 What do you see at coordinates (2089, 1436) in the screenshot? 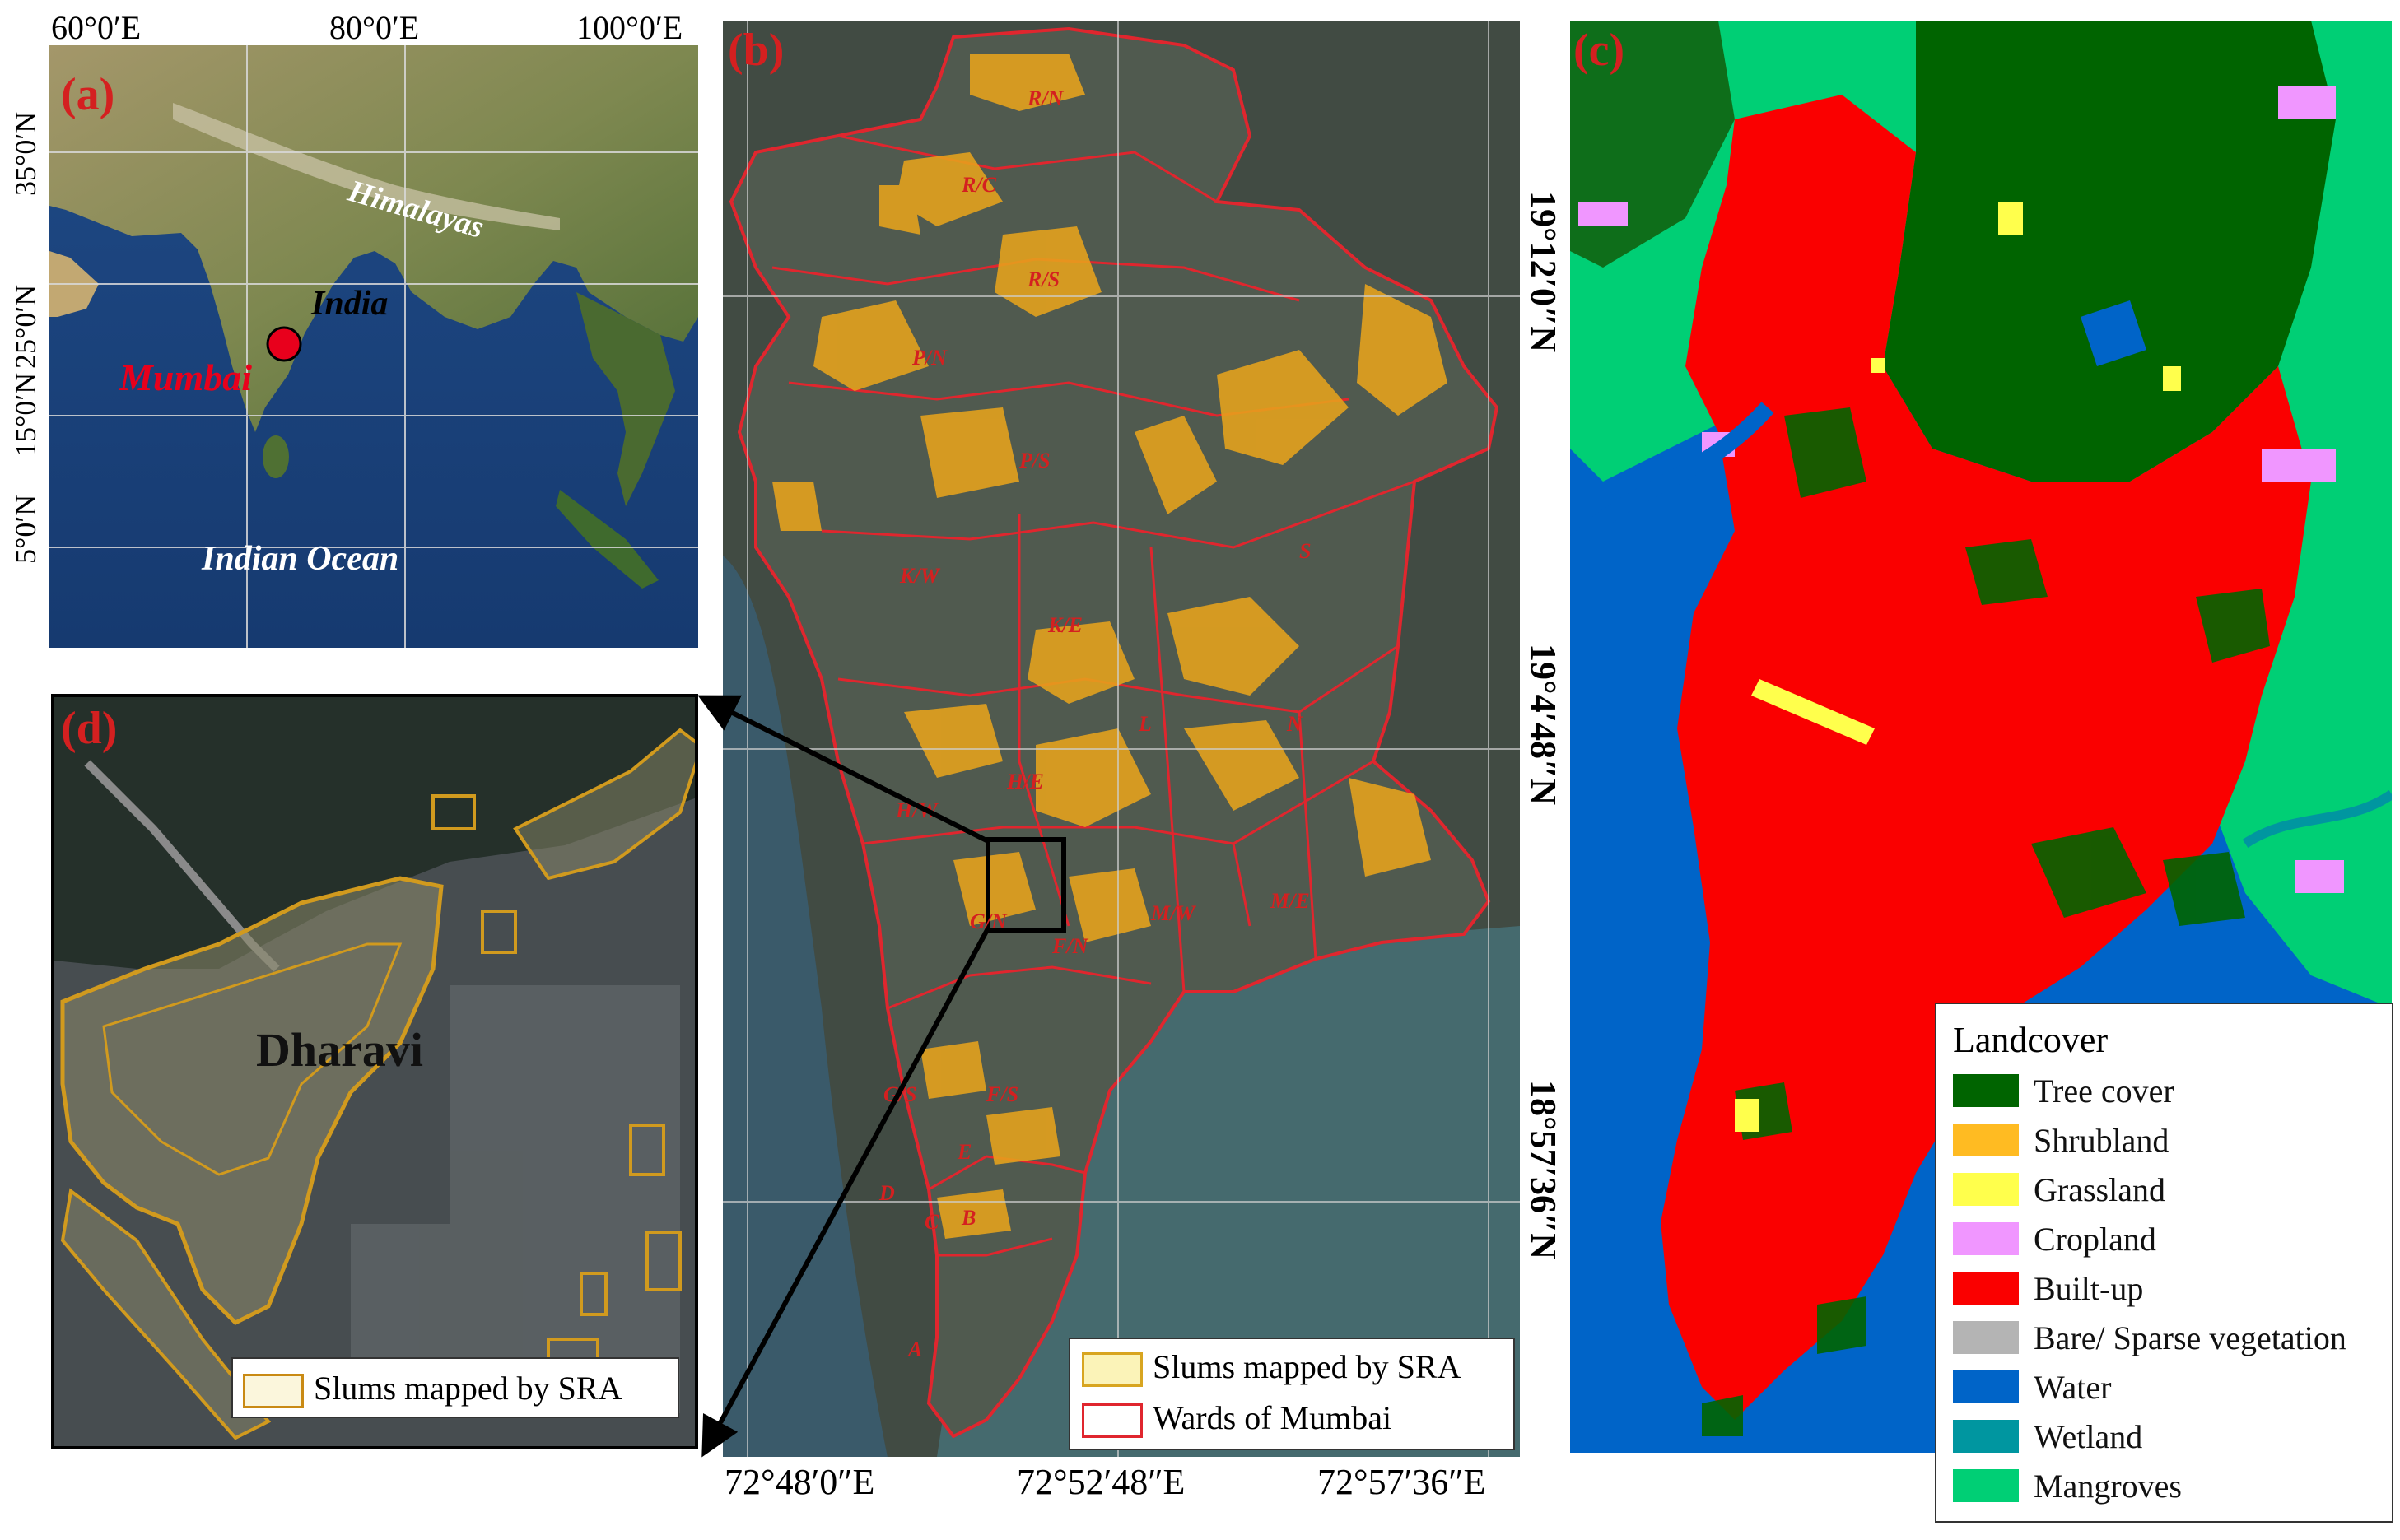
I see `legend-text-wetland: Wetland` at bounding box center [2089, 1436].